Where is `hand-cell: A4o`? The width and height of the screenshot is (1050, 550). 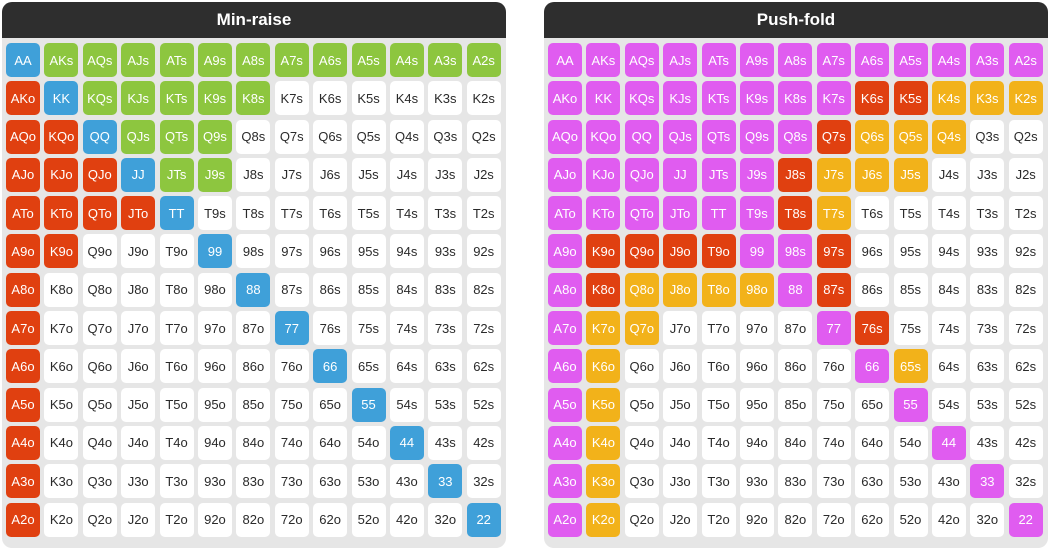
hand-cell: A4o is located at coordinates (565, 442).